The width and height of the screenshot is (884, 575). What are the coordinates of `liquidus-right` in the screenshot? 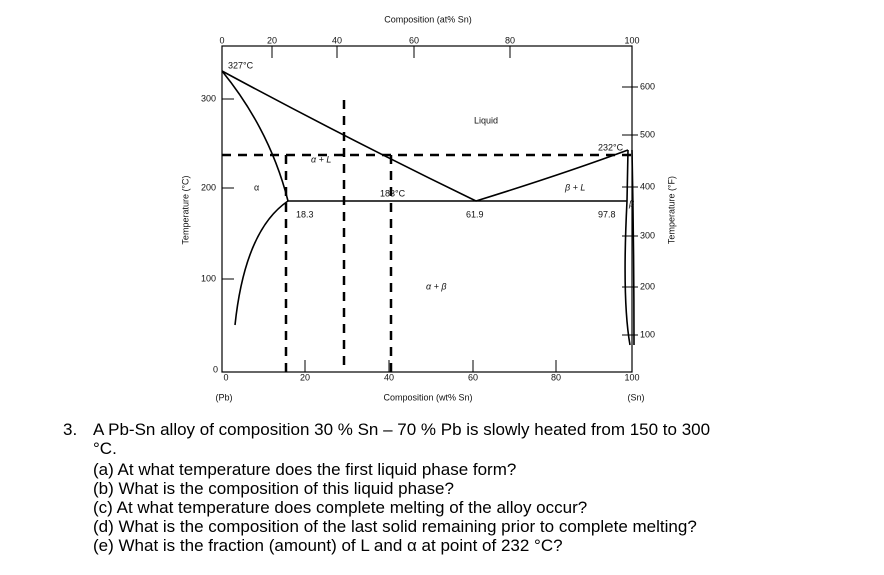 It's located at (552, 175).